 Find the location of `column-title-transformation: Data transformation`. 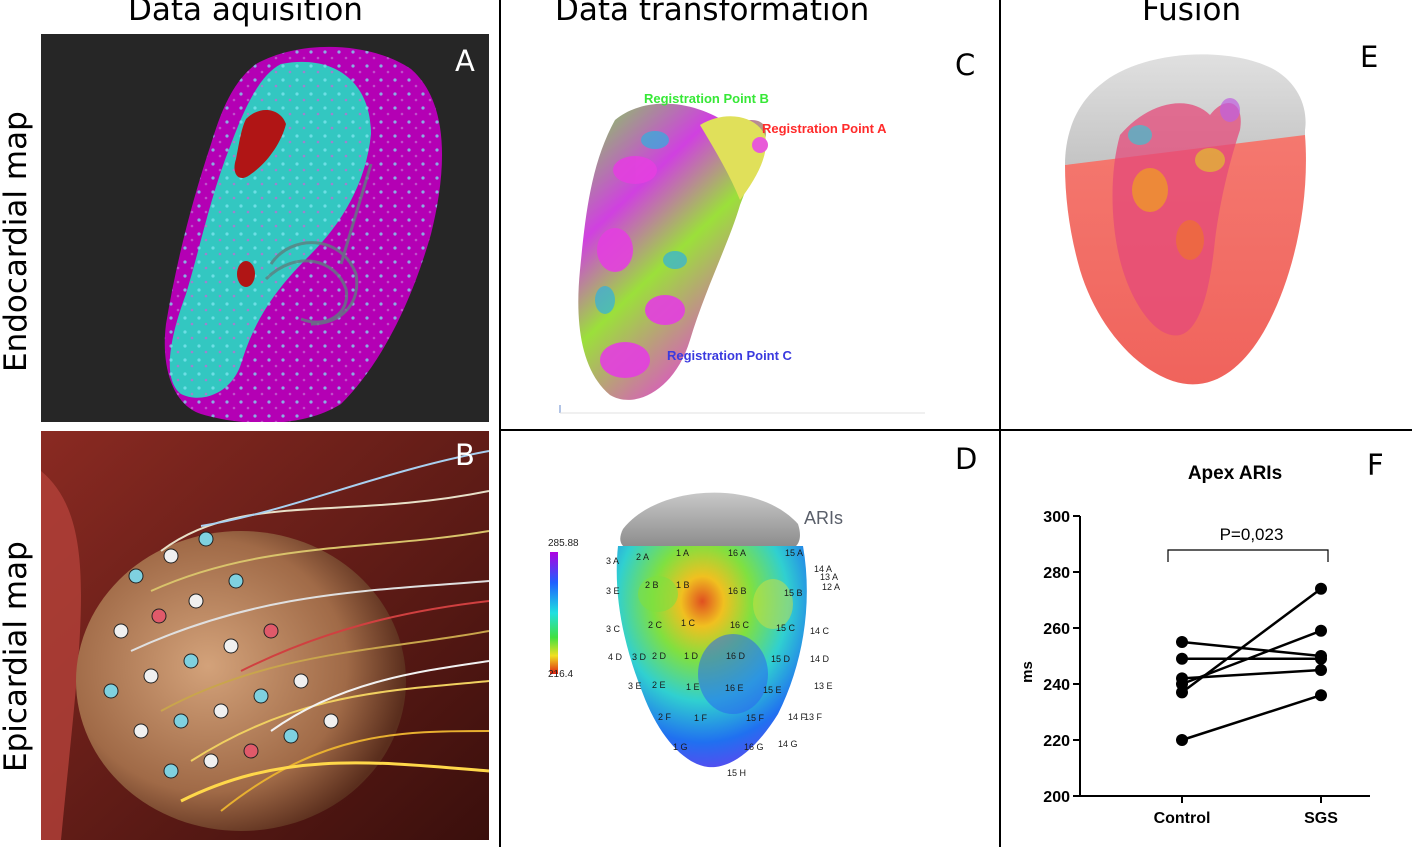

column-title-transformation: Data transformation is located at coordinates (712, 14).